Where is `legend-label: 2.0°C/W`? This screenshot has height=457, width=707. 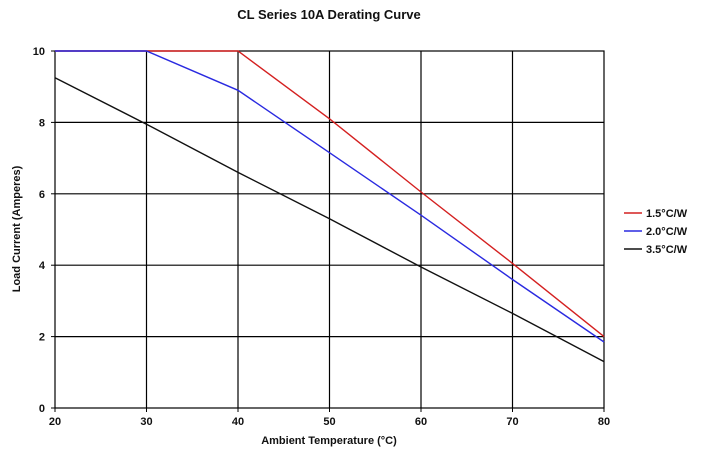
legend-label: 2.0°C/W is located at coordinates (667, 232).